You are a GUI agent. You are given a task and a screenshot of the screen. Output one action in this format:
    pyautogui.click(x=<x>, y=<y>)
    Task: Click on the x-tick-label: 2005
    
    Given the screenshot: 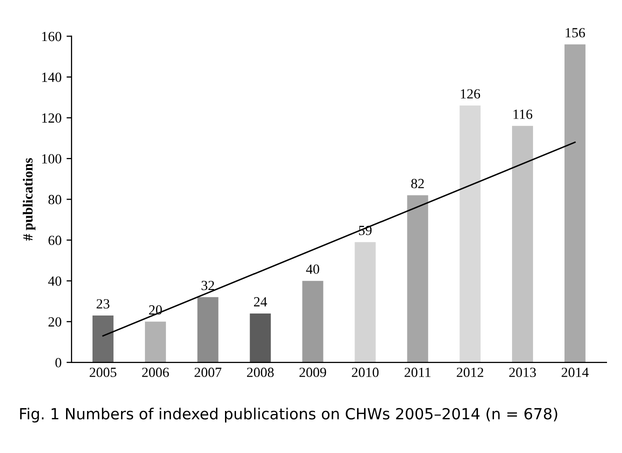 What is the action you would take?
    pyautogui.click(x=103, y=373)
    